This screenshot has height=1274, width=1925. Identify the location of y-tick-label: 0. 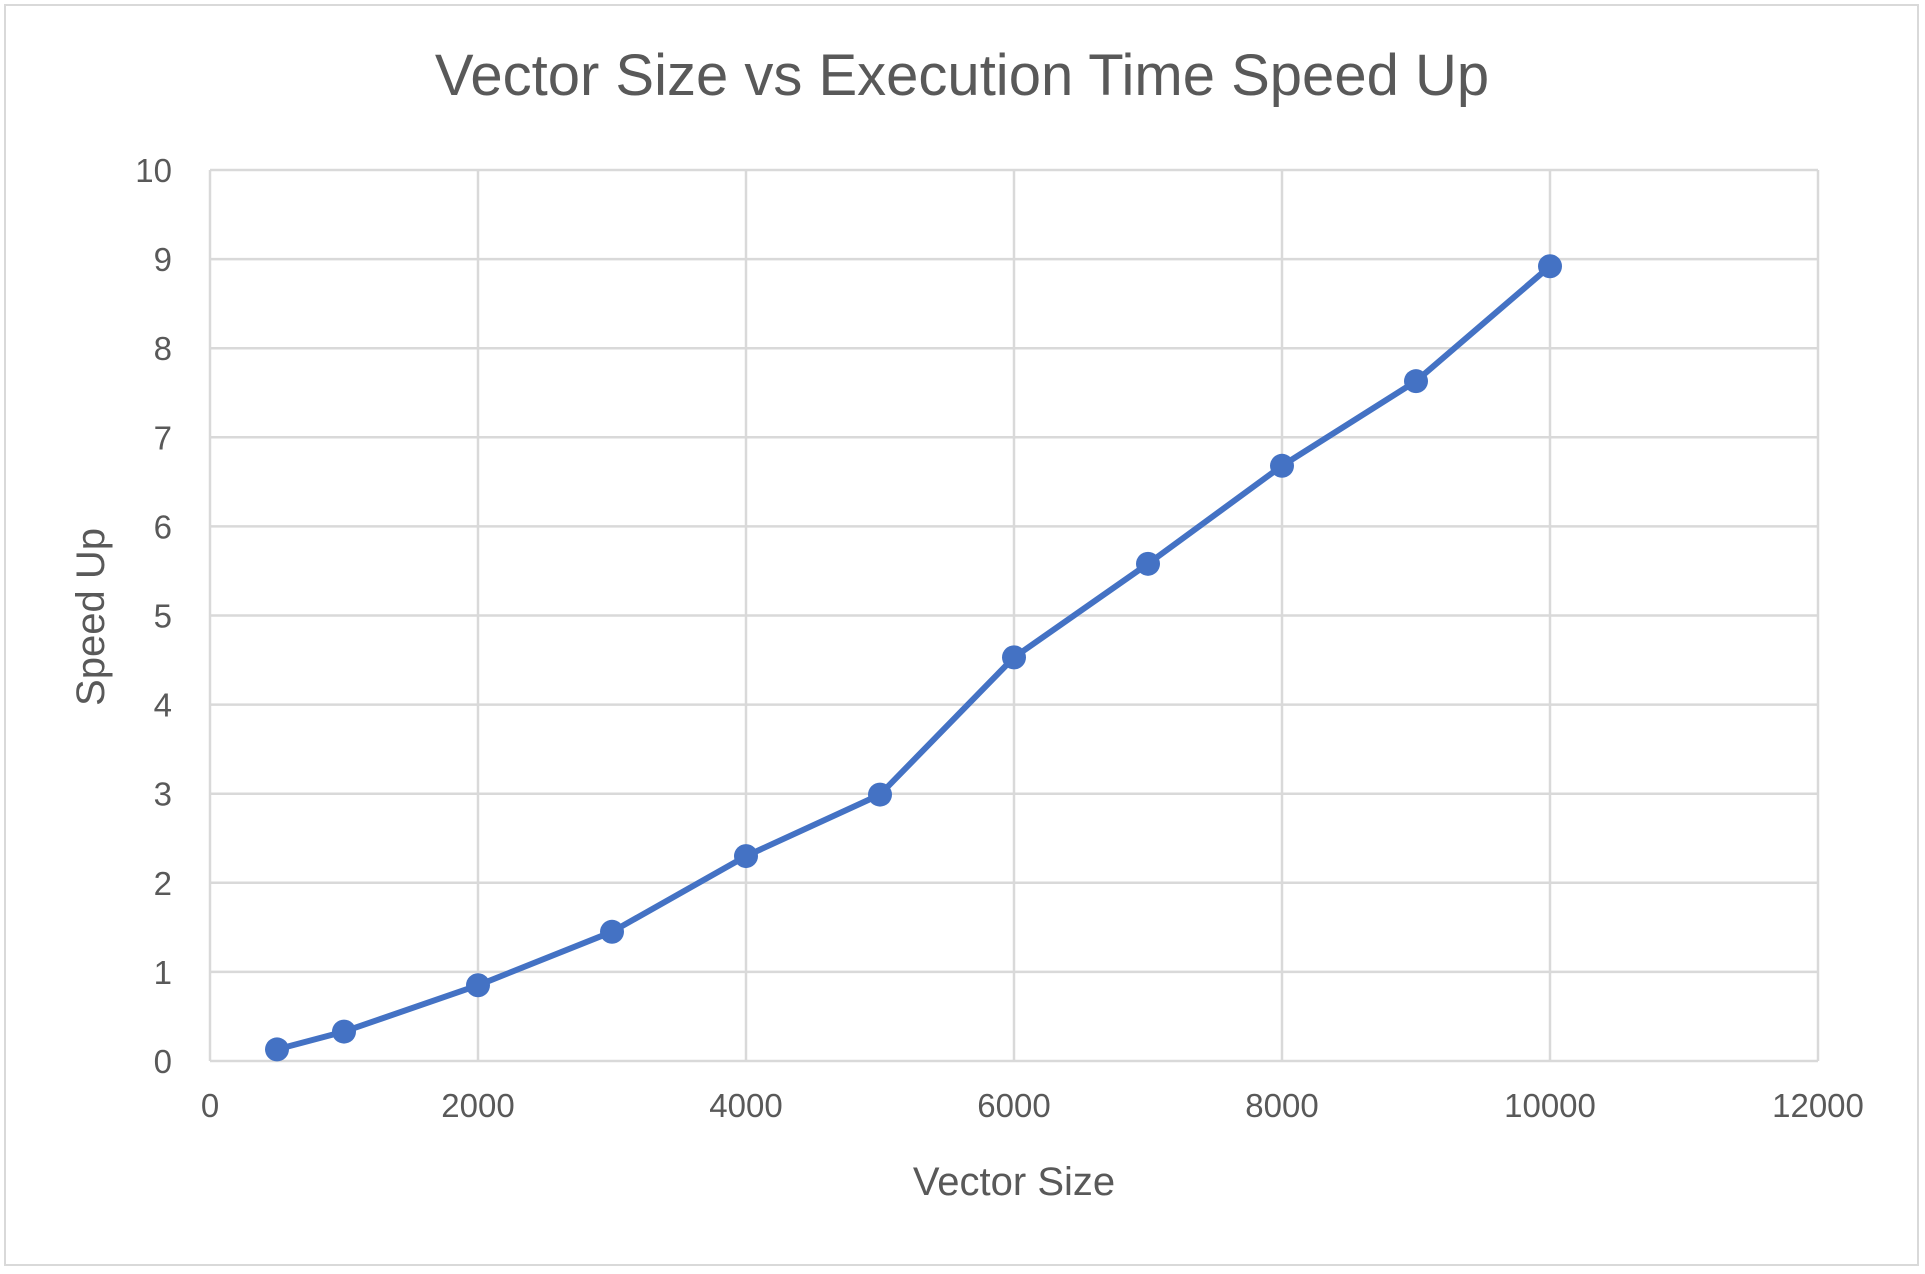
(163, 1061).